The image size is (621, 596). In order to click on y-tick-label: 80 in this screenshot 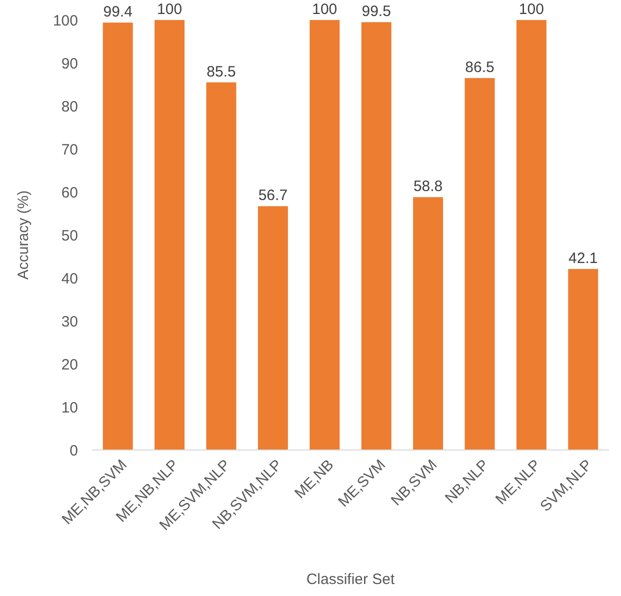, I will do `click(69, 107)`.